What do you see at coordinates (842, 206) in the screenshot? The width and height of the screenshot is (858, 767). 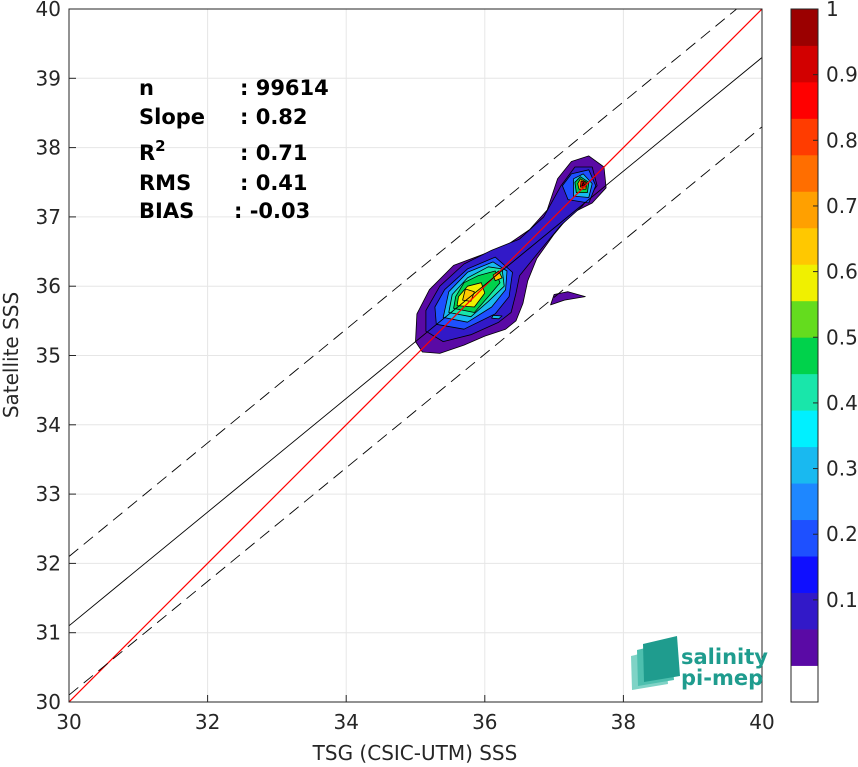 I see `colorbar-tick-label: 0.7` at bounding box center [842, 206].